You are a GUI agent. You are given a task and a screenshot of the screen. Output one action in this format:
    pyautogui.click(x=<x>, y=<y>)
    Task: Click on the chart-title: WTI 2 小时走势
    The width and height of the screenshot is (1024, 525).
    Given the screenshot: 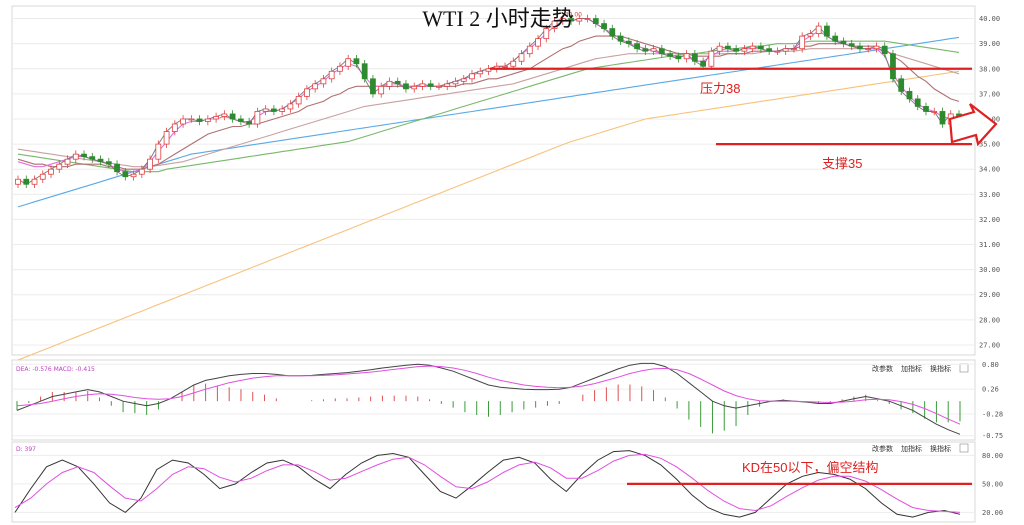 What is the action you would take?
    pyautogui.click(x=498, y=18)
    